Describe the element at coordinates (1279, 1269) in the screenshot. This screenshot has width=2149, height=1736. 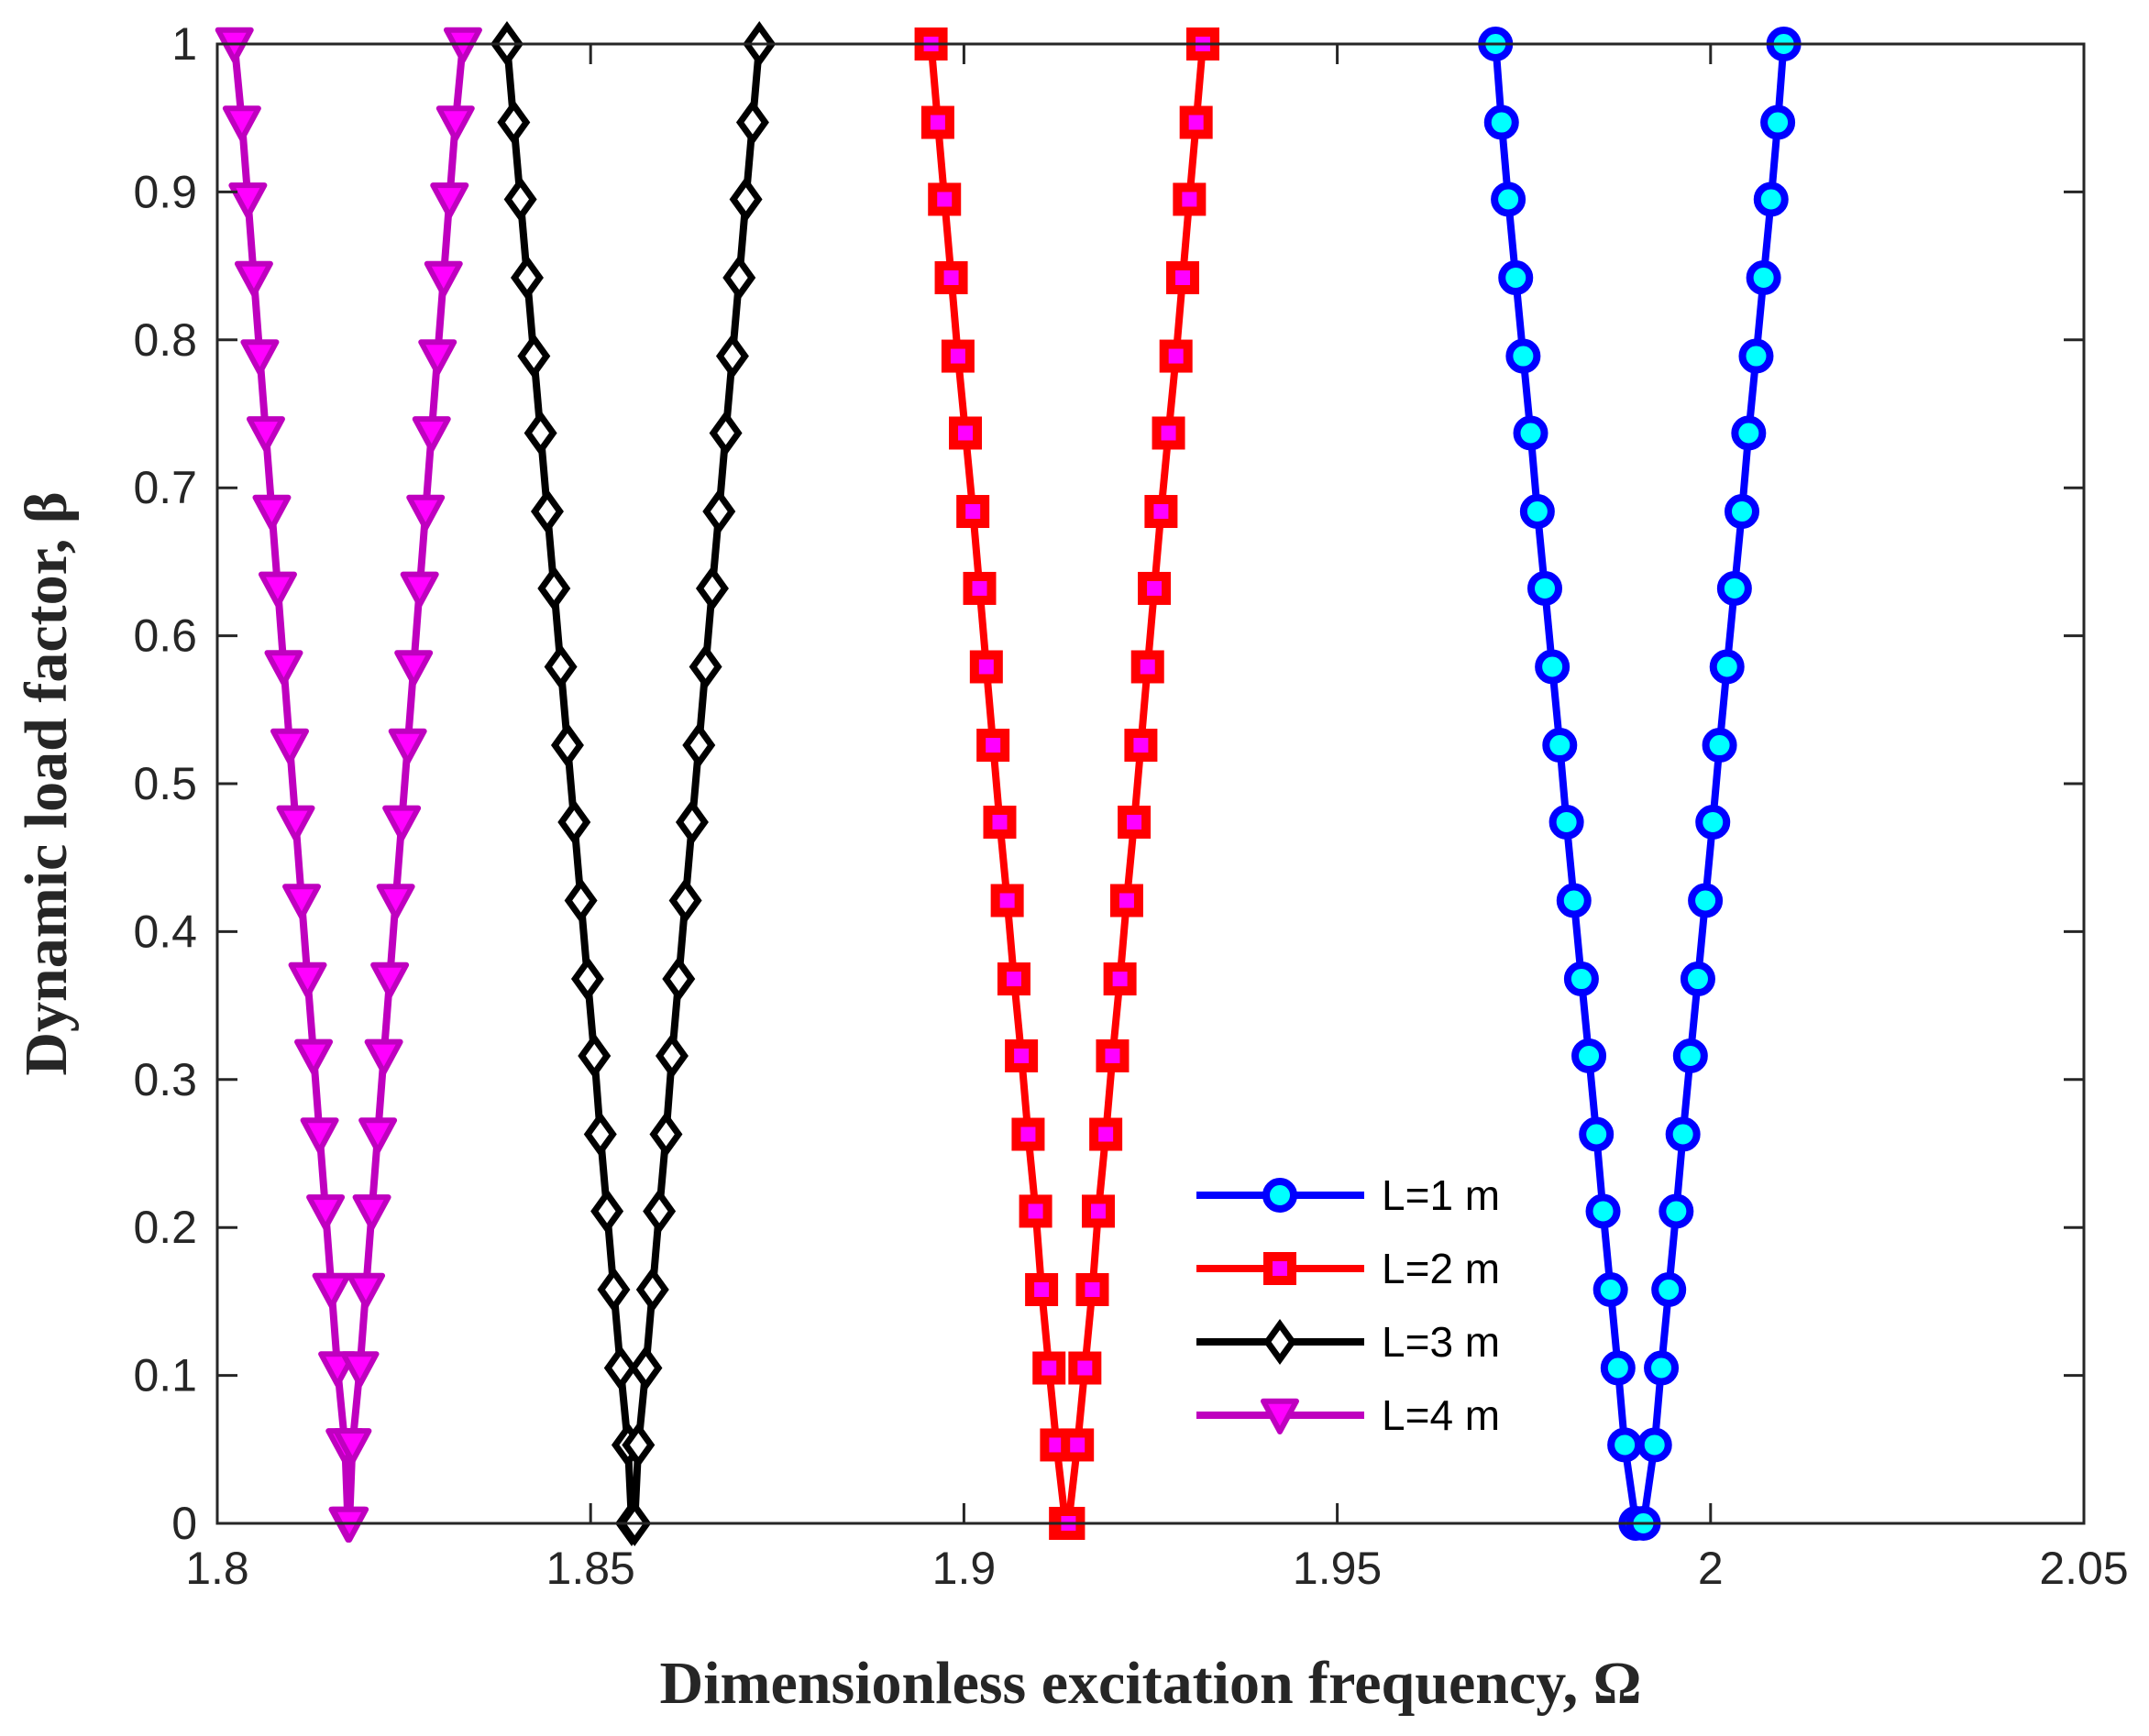
I see `legend-marker-l-2-m` at that location.